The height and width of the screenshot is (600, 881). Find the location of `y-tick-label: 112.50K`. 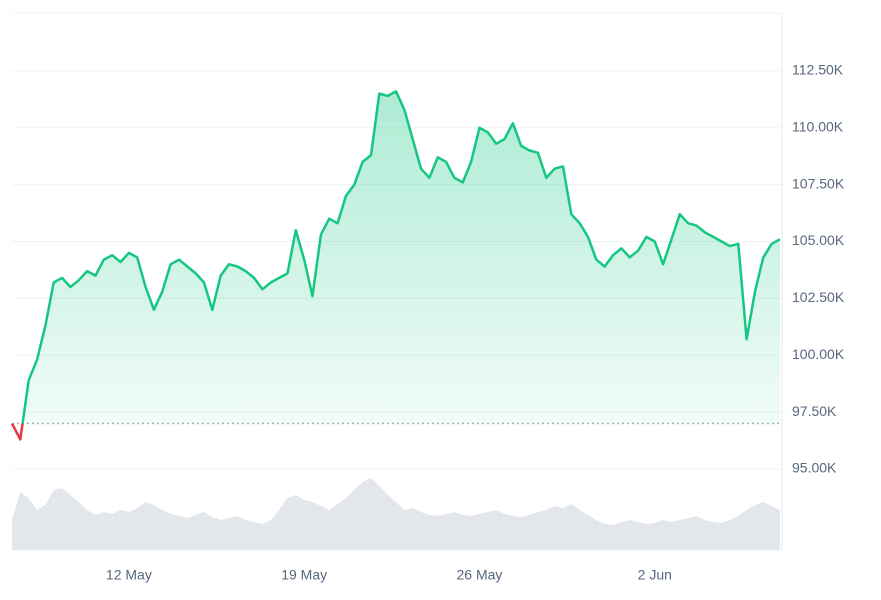

y-tick-label: 112.50K is located at coordinates (818, 70).